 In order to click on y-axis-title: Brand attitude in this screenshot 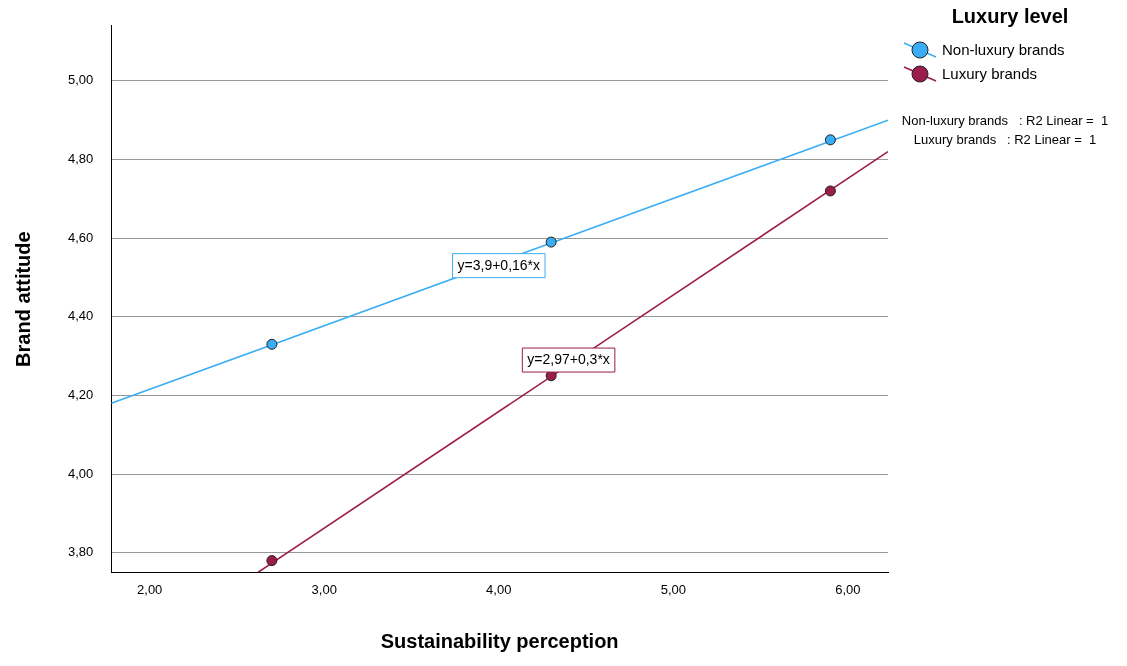, I will do `click(22, 299)`.